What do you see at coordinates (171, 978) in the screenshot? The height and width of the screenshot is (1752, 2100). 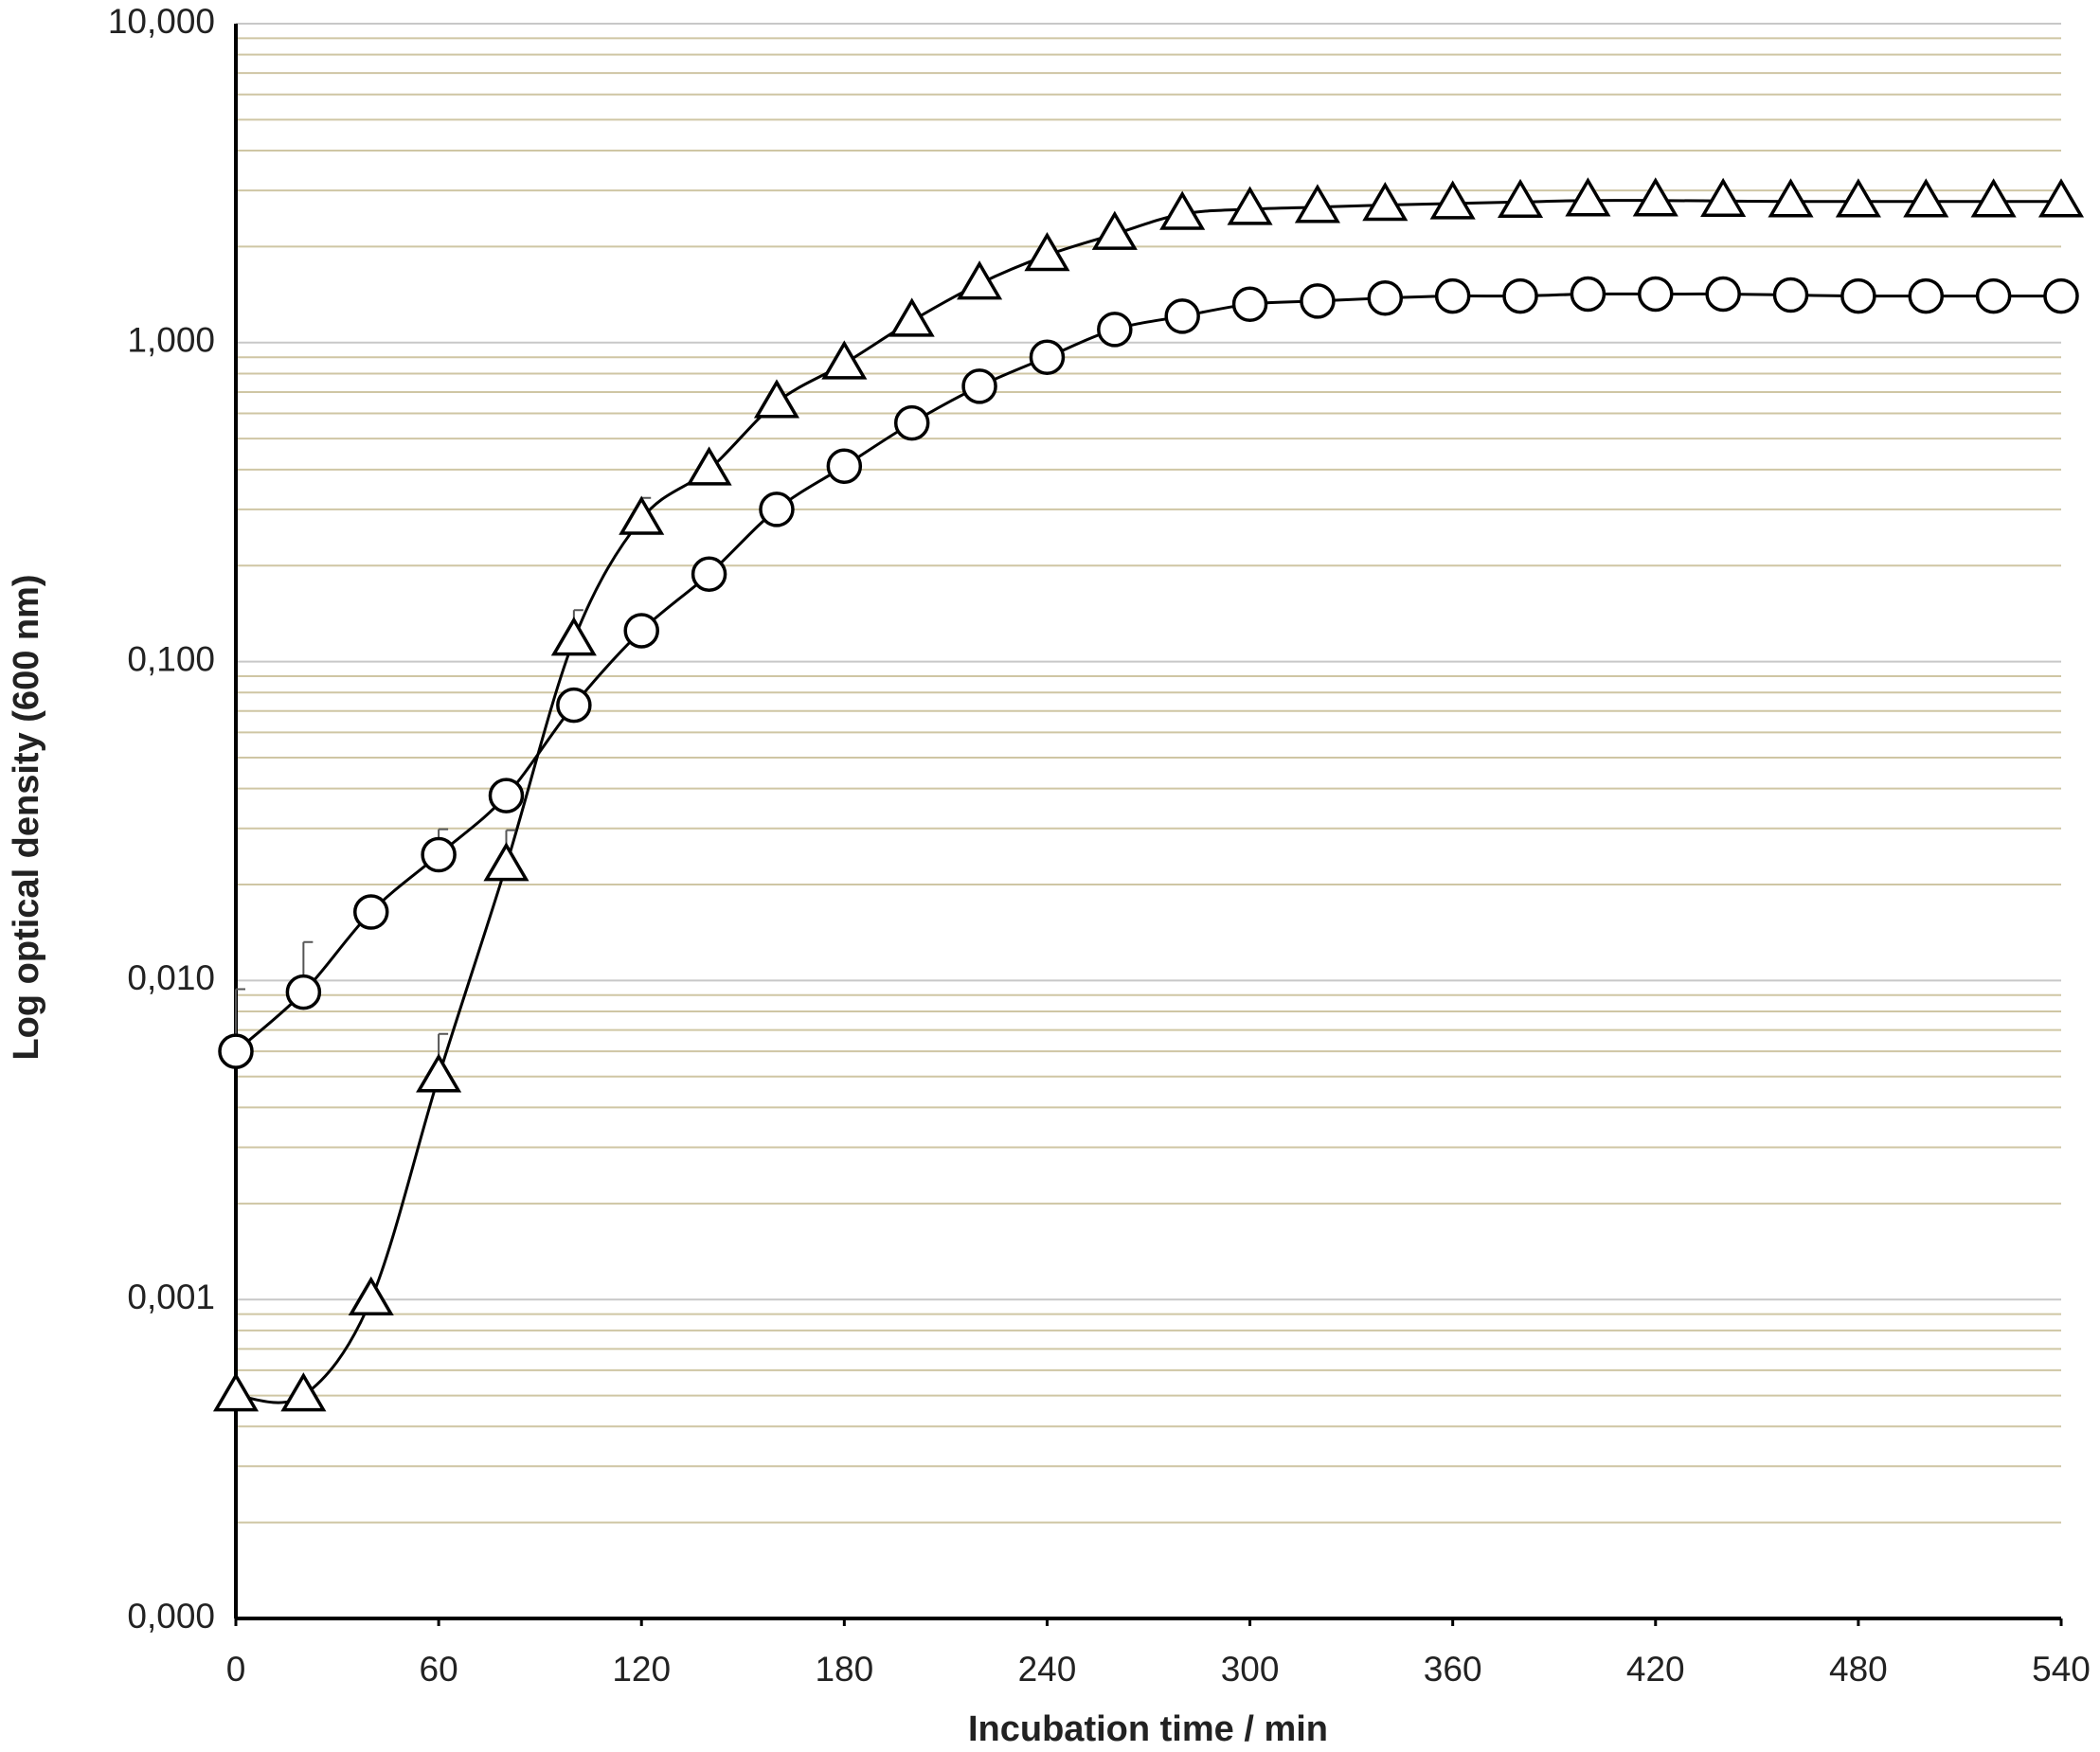 I see `y-tick-label: 0,010` at bounding box center [171, 978].